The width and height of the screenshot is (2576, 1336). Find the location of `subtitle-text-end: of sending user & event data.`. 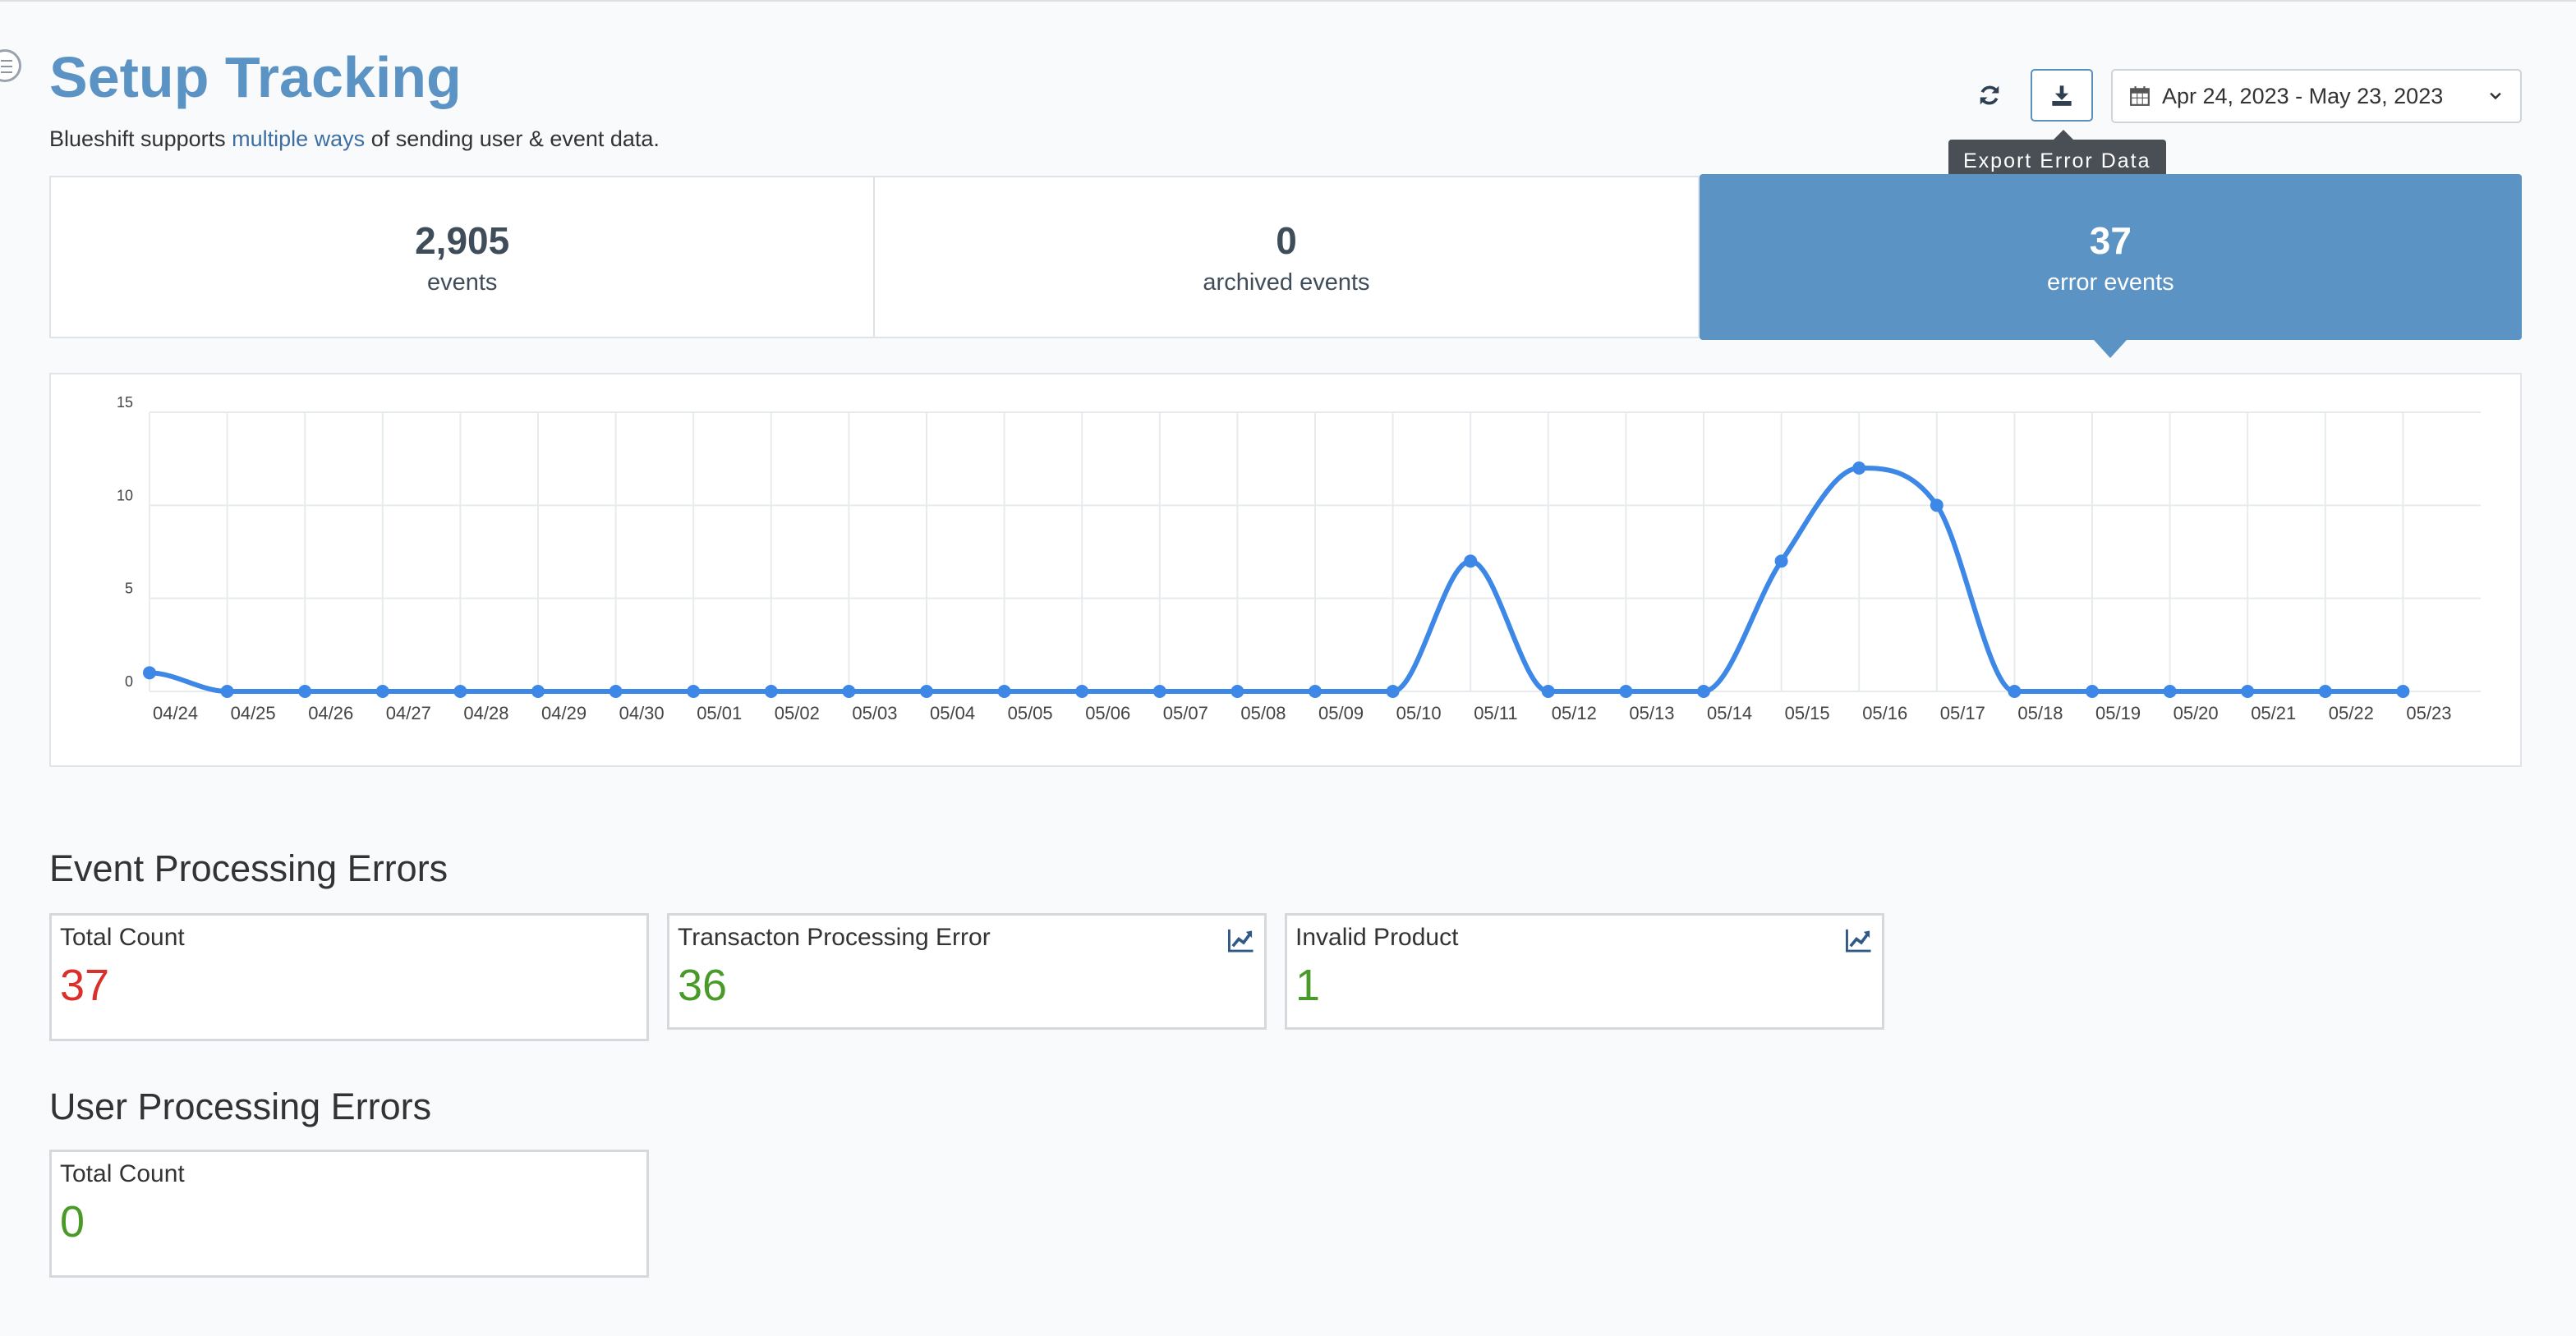

subtitle-text-end: of sending user & event data. is located at coordinates (512, 138).